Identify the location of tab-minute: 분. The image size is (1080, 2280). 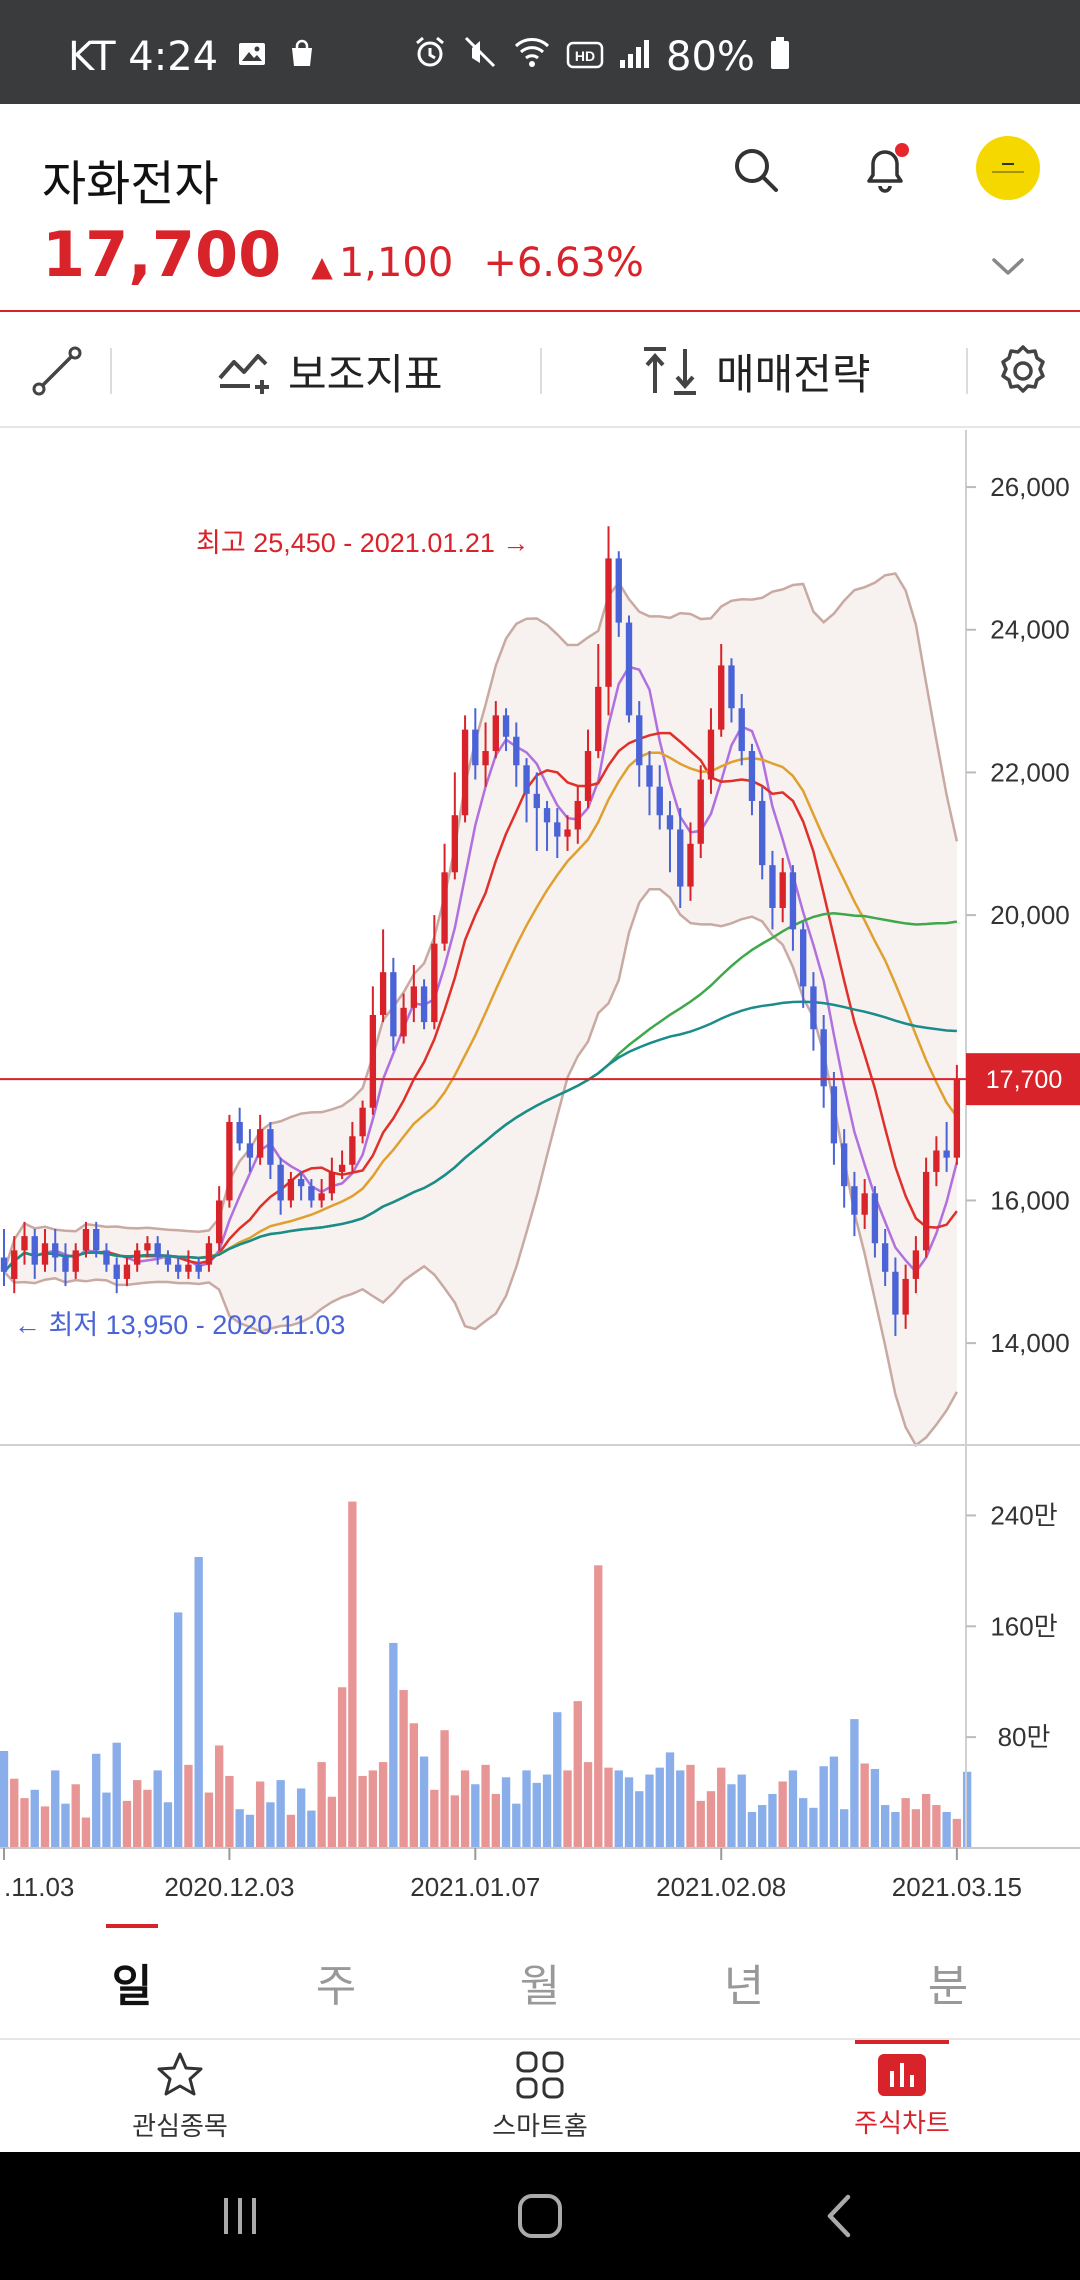
(948, 1986).